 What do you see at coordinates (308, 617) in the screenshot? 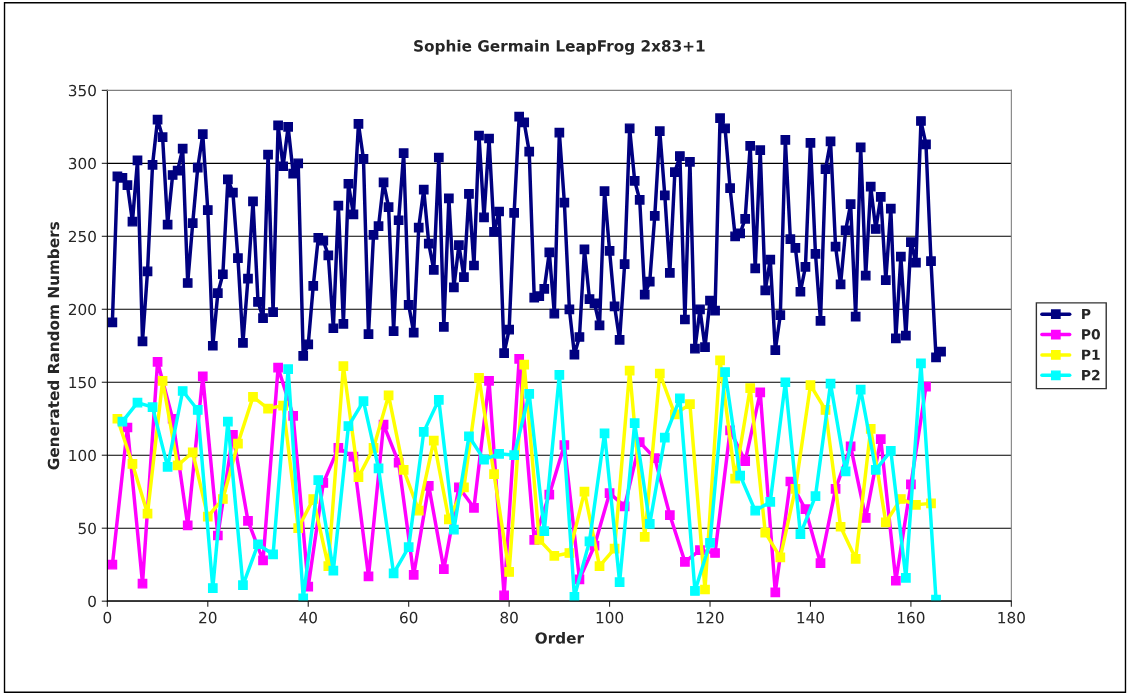
I see `x-tick-label: 40` at bounding box center [308, 617].